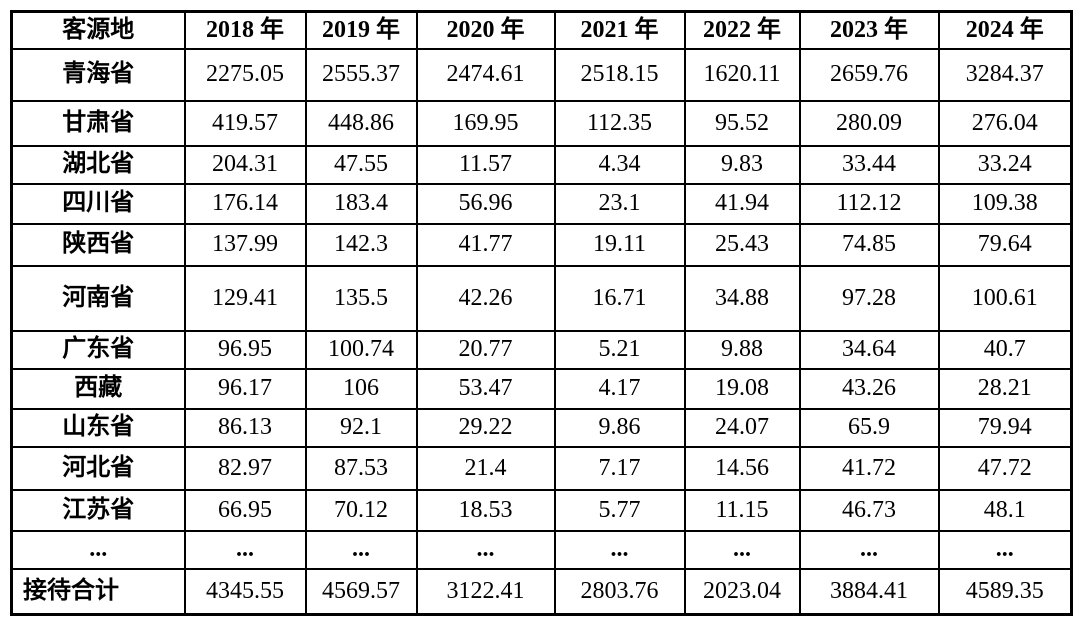  I want to click on value-cell: 11.15, so click(742, 510).